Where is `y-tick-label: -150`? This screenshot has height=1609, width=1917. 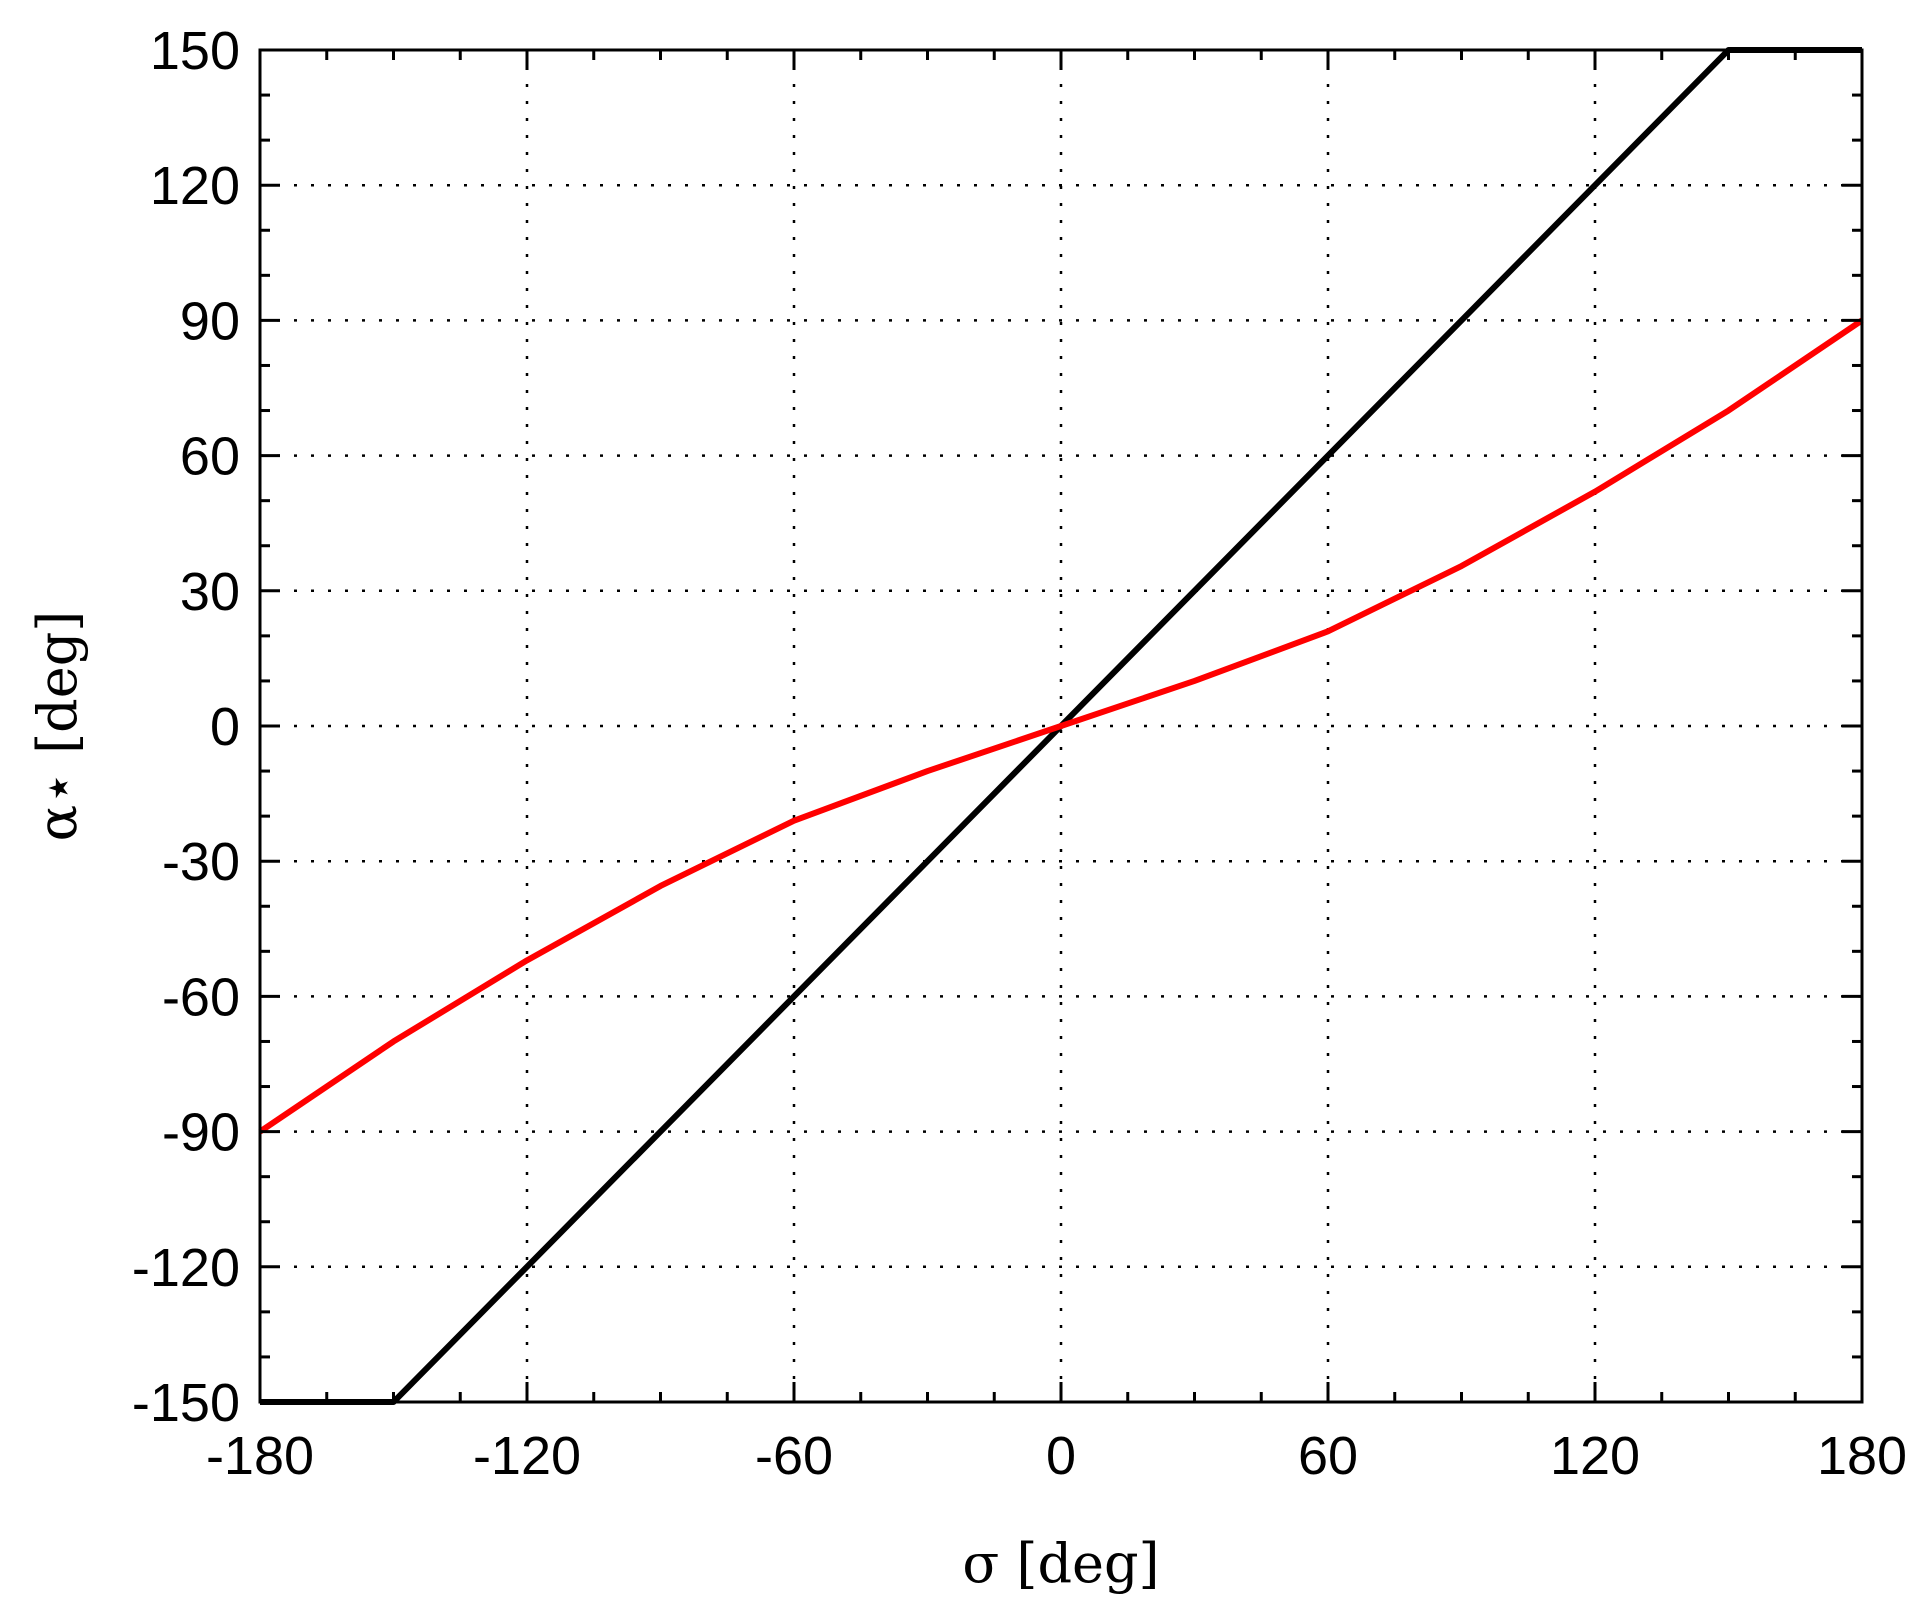 y-tick-label: -150 is located at coordinates (186, 1403).